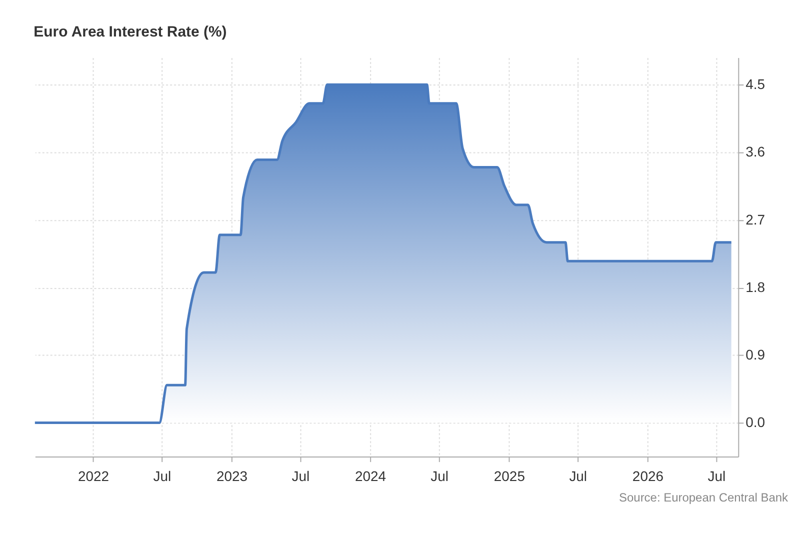  I want to click on x-tick-label: 2025, so click(510, 476).